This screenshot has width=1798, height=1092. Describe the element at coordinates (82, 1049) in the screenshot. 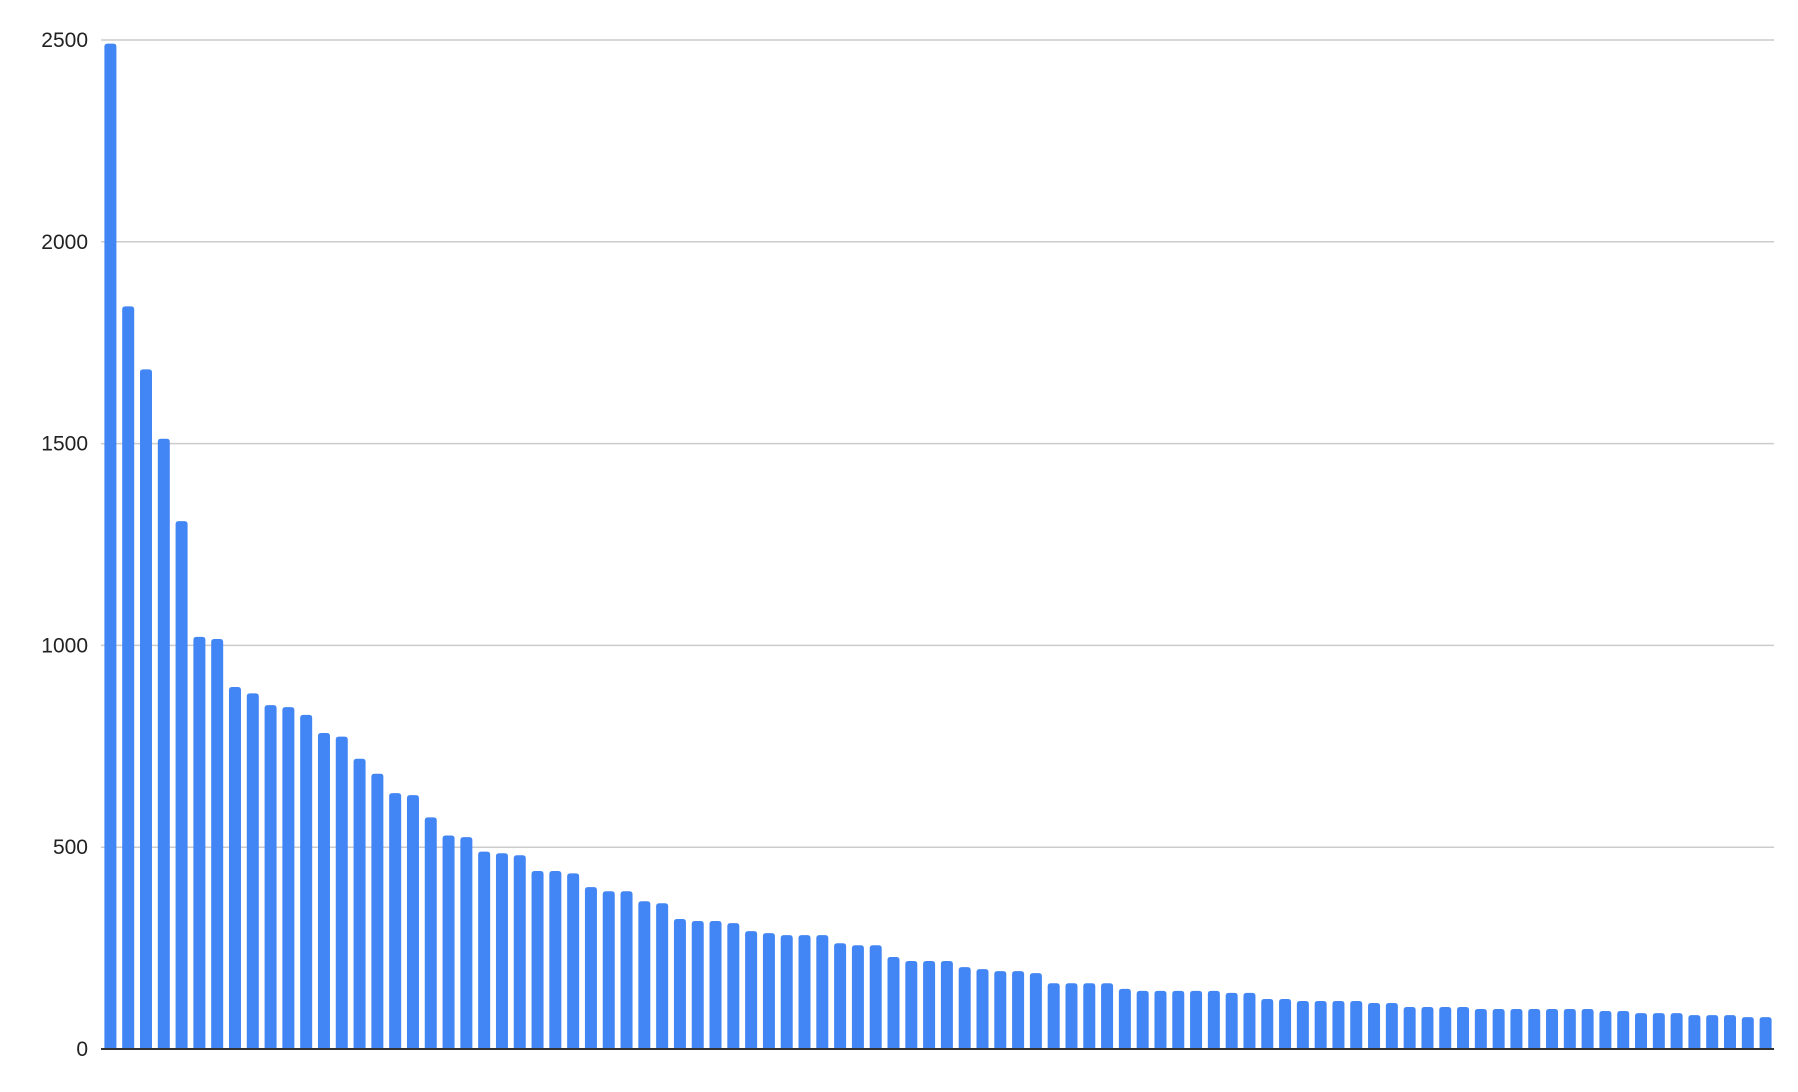

I see `y-tick-label-0: 0` at that location.